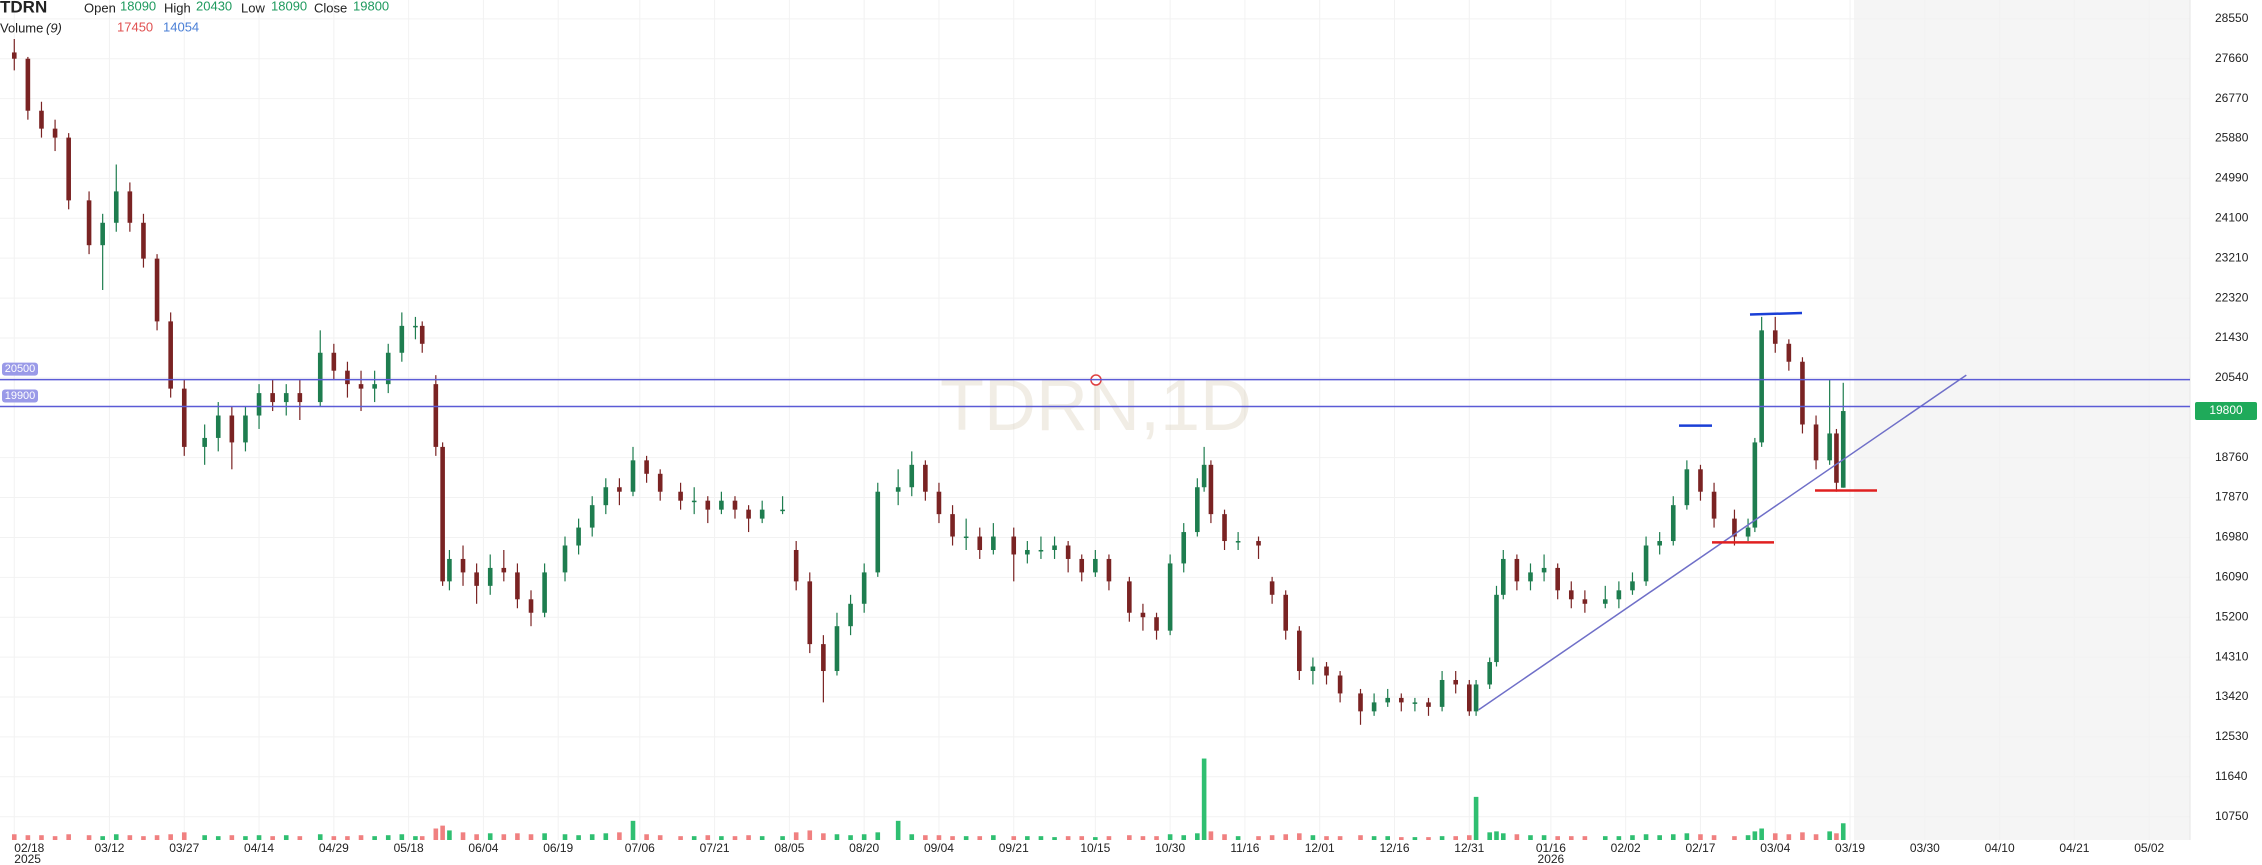  What do you see at coordinates (2232, 337) in the screenshot?
I see `y-tick-label: 21430` at bounding box center [2232, 337].